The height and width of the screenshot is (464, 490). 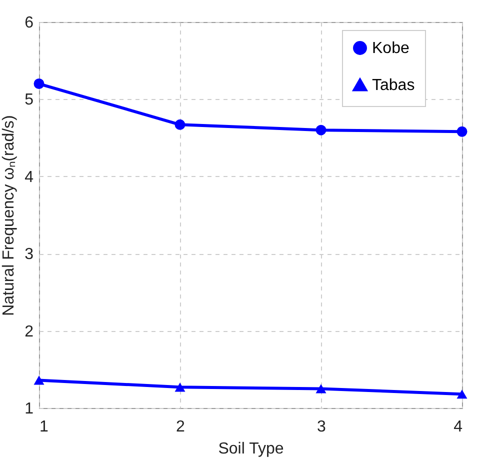 What do you see at coordinates (29, 331) in the screenshot?
I see `y-tick-label: 2` at bounding box center [29, 331].